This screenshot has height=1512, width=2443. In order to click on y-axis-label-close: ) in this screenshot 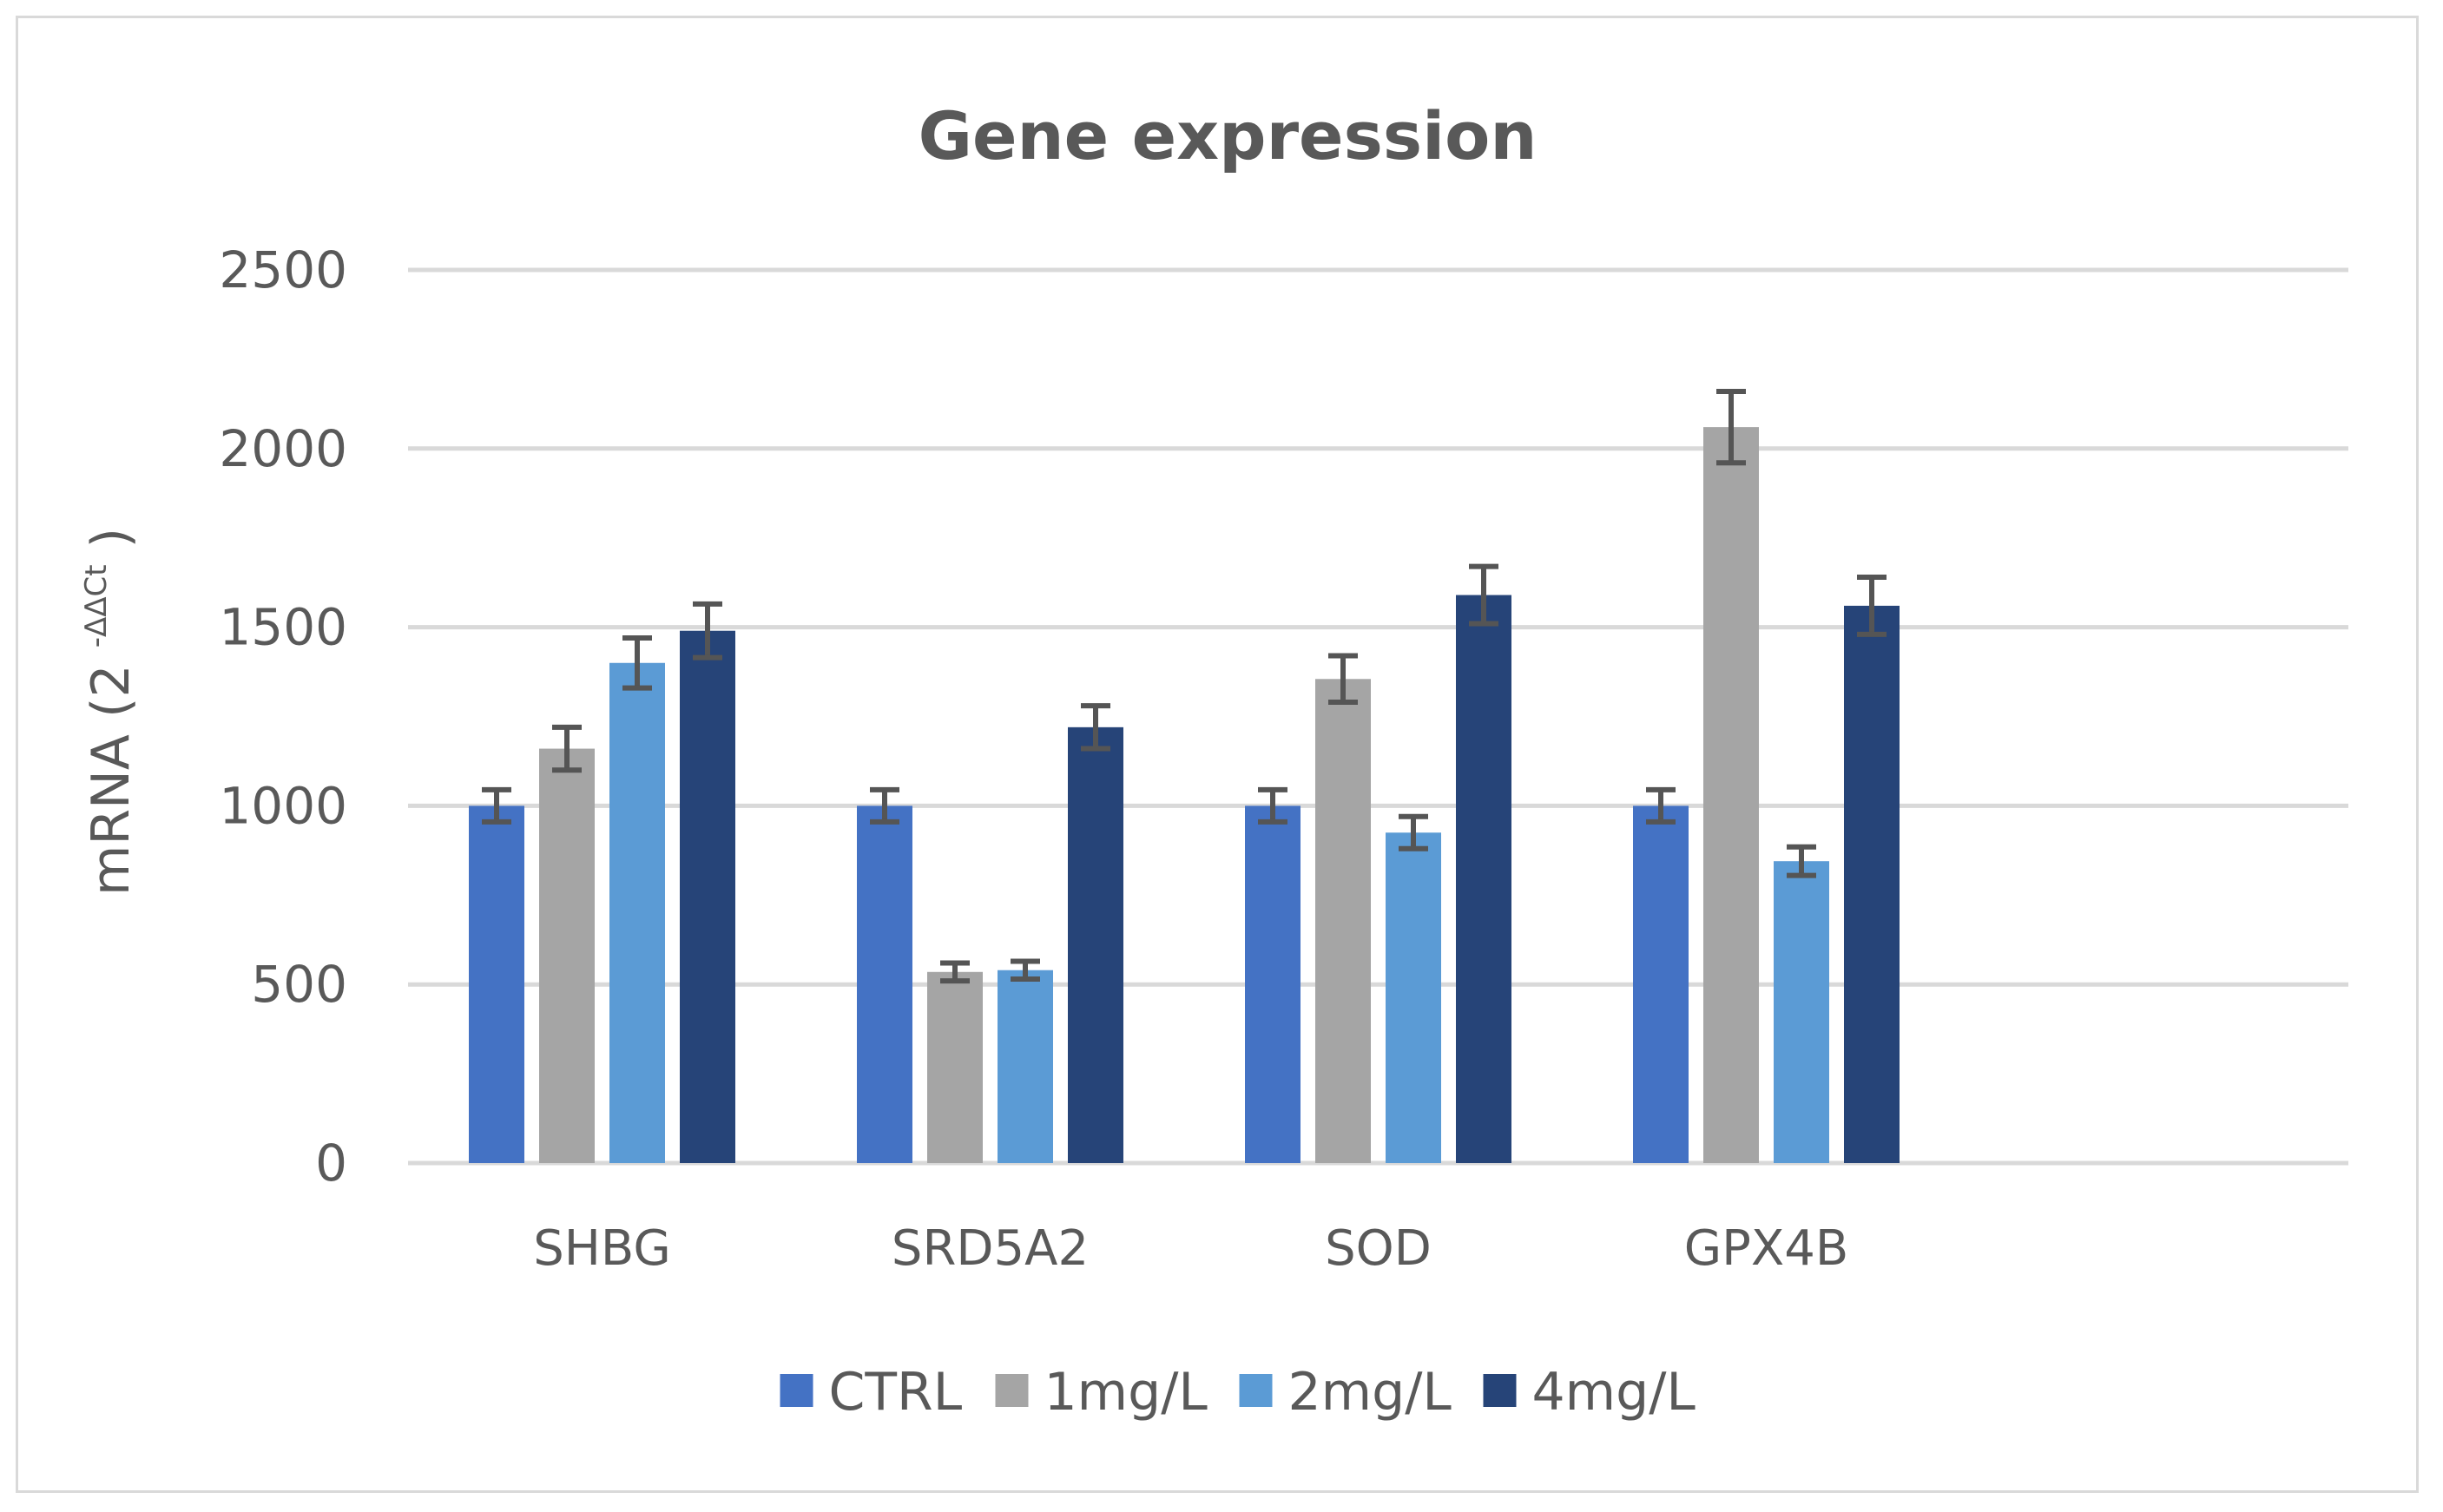, I will do `click(111, 538)`.